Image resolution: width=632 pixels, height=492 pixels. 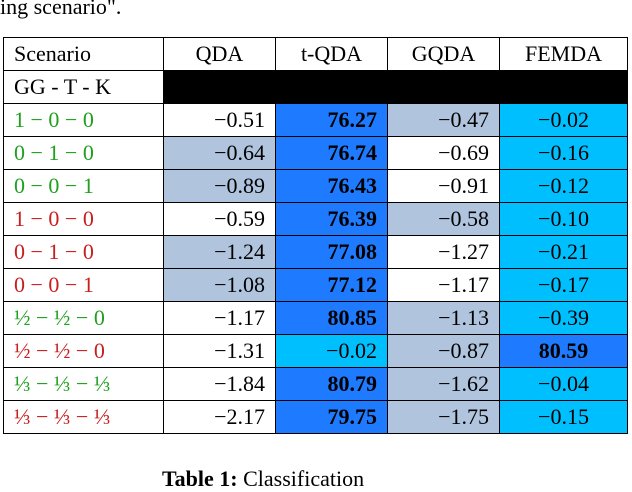 What do you see at coordinates (563, 54) in the screenshot?
I see `header-cell: FEMDA` at bounding box center [563, 54].